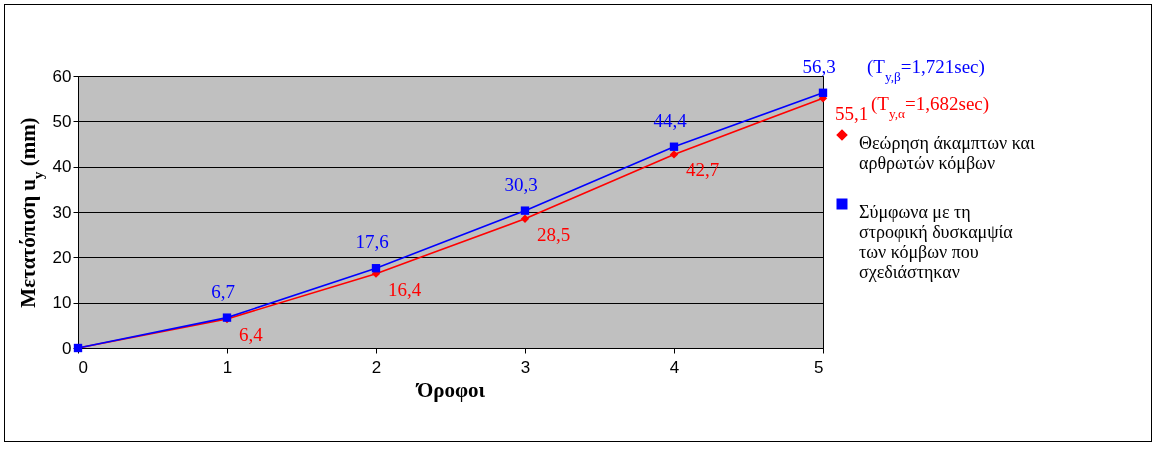  Describe the element at coordinates (521, 184) in the screenshot. I see `data-label: 30,3` at that location.